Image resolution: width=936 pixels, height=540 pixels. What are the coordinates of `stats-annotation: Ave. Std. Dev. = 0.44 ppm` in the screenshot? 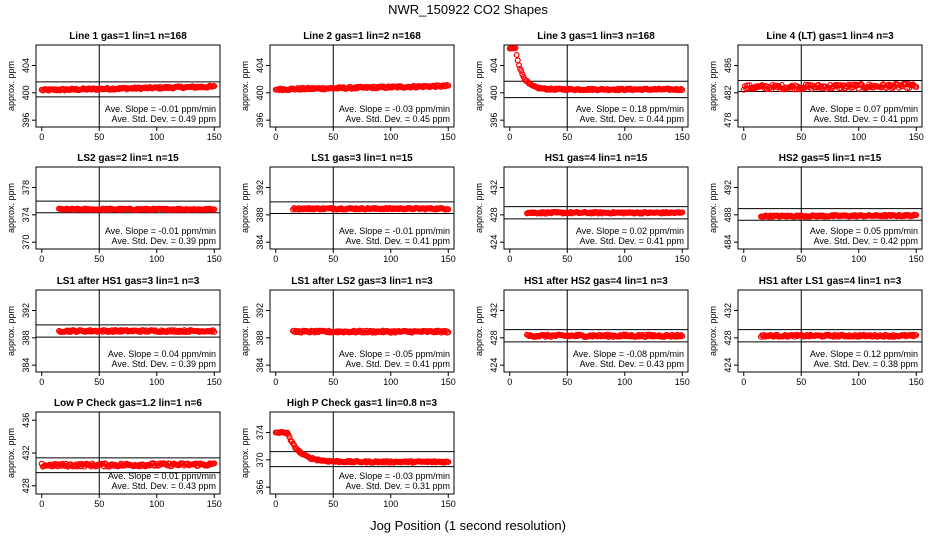 It's located at (632, 119).